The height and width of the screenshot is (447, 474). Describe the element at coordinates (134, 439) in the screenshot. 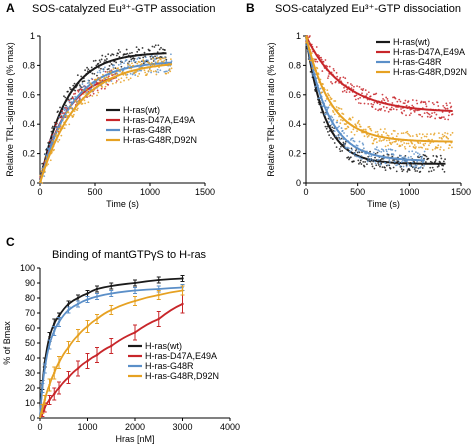

I see `x-axis-label: Hras [nM]` at that location.